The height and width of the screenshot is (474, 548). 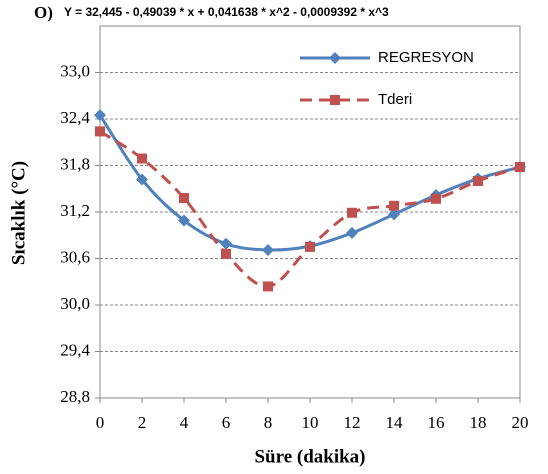 What do you see at coordinates (75, 256) in the screenshot?
I see `y-tick-label: 30,6` at bounding box center [75, 256].